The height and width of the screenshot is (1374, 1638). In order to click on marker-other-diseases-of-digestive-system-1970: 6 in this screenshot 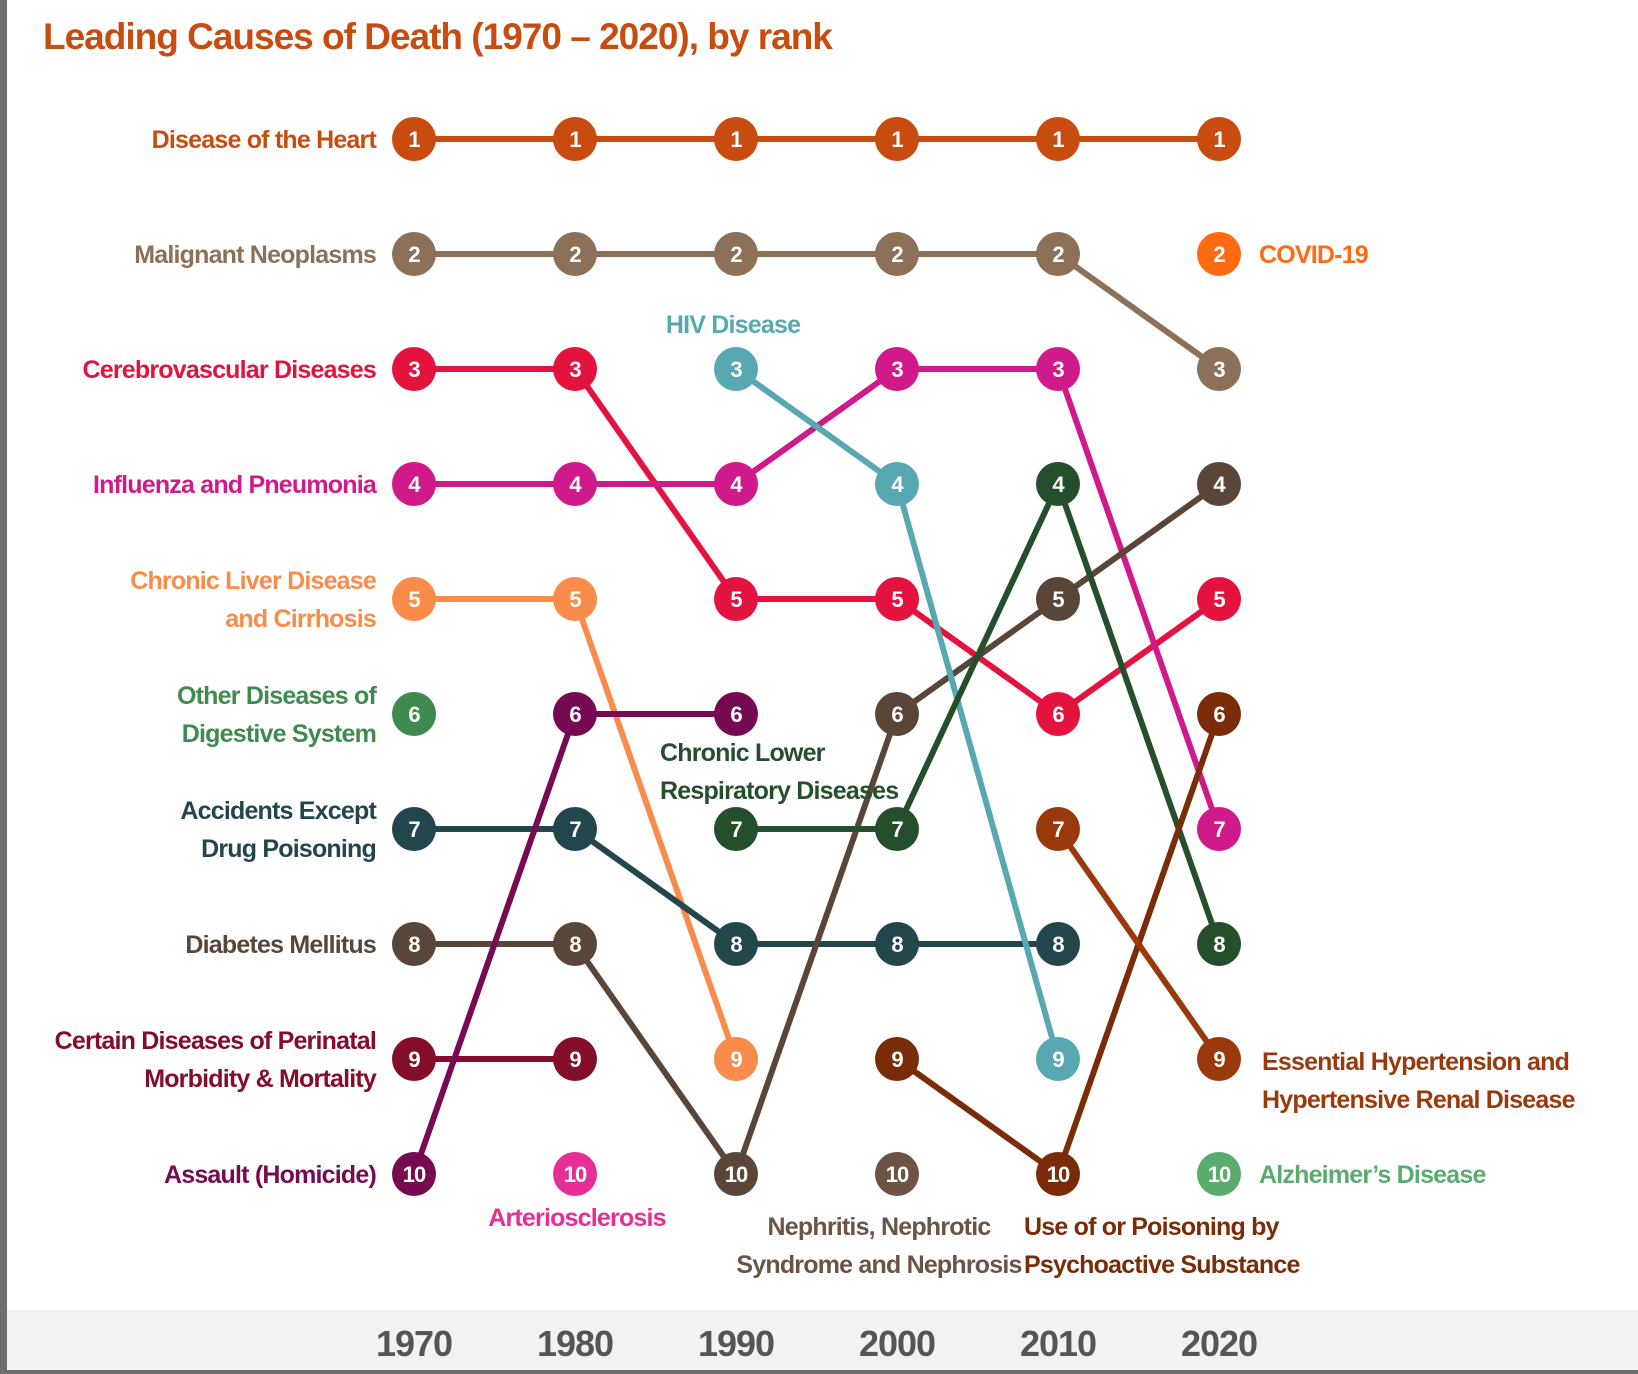, I will do `click(414, 714)`.